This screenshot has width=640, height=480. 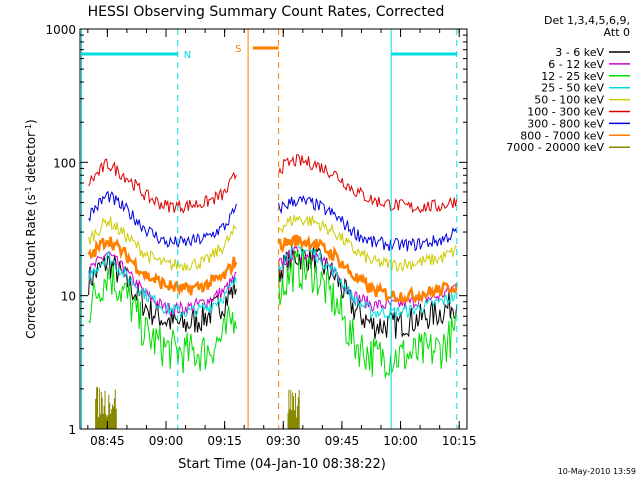 What do you see at coordinates (187, 55) in the screenshot?
I see `night-marker-label: N` at bounding box center [187, 55].